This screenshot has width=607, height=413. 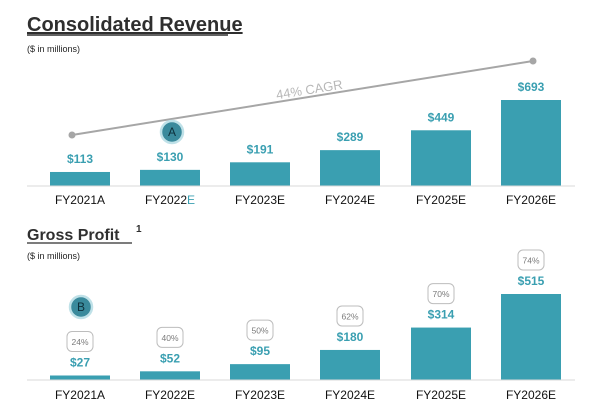 What do you see at coordinates (53, 49) in the screenshot?
I see `revenue-units: ($ in millions)` at bounding box center [53, 49].